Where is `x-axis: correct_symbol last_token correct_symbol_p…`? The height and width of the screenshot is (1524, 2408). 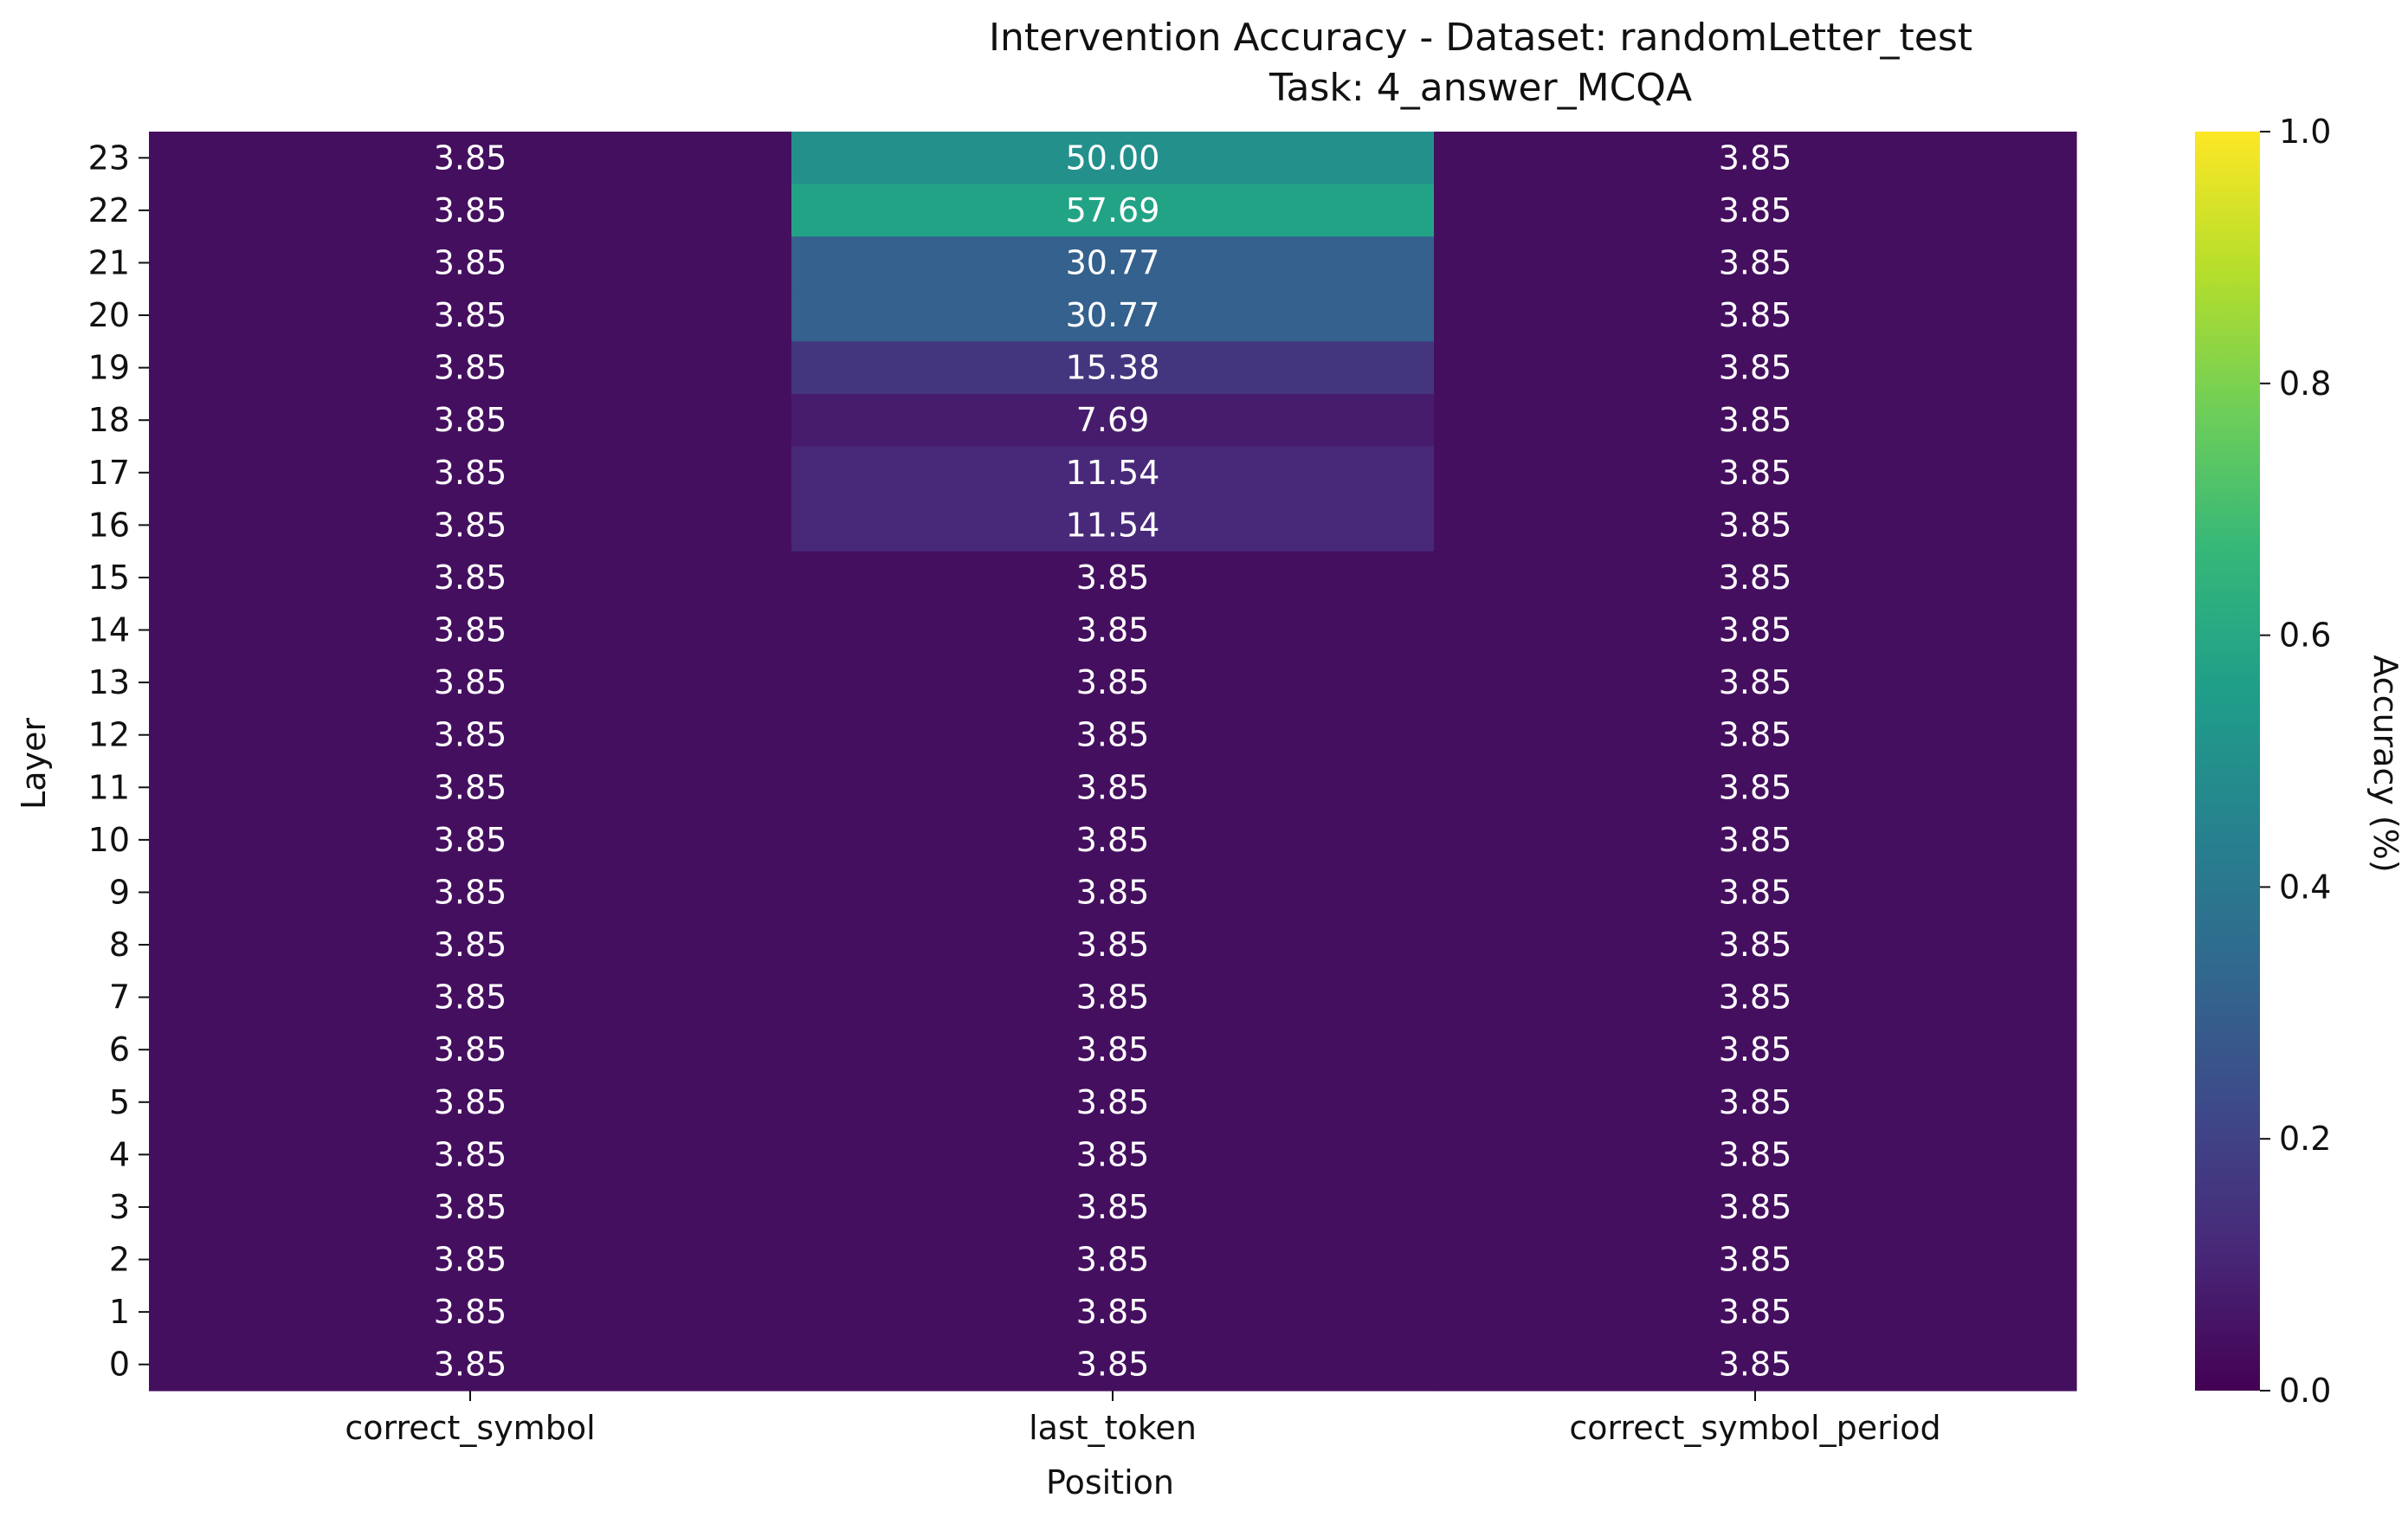
x-axis: correct_symbol last_token correct_symbol_p… is located at coordinates (1143, 1419).